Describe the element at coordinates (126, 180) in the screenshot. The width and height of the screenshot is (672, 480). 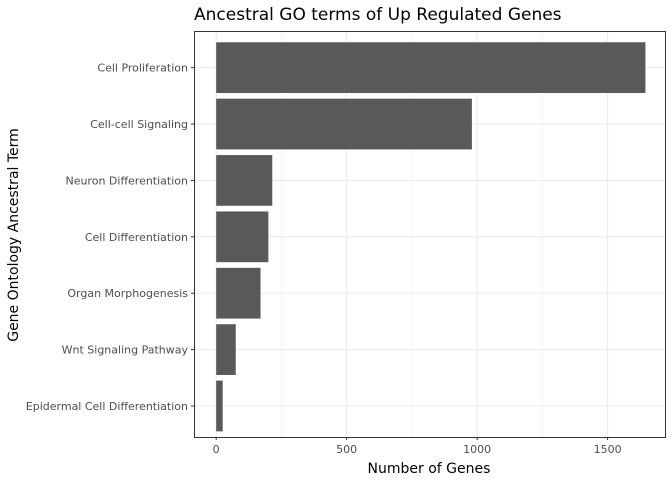
I see `y-tick-label: Neuron Differentiation` at that location.